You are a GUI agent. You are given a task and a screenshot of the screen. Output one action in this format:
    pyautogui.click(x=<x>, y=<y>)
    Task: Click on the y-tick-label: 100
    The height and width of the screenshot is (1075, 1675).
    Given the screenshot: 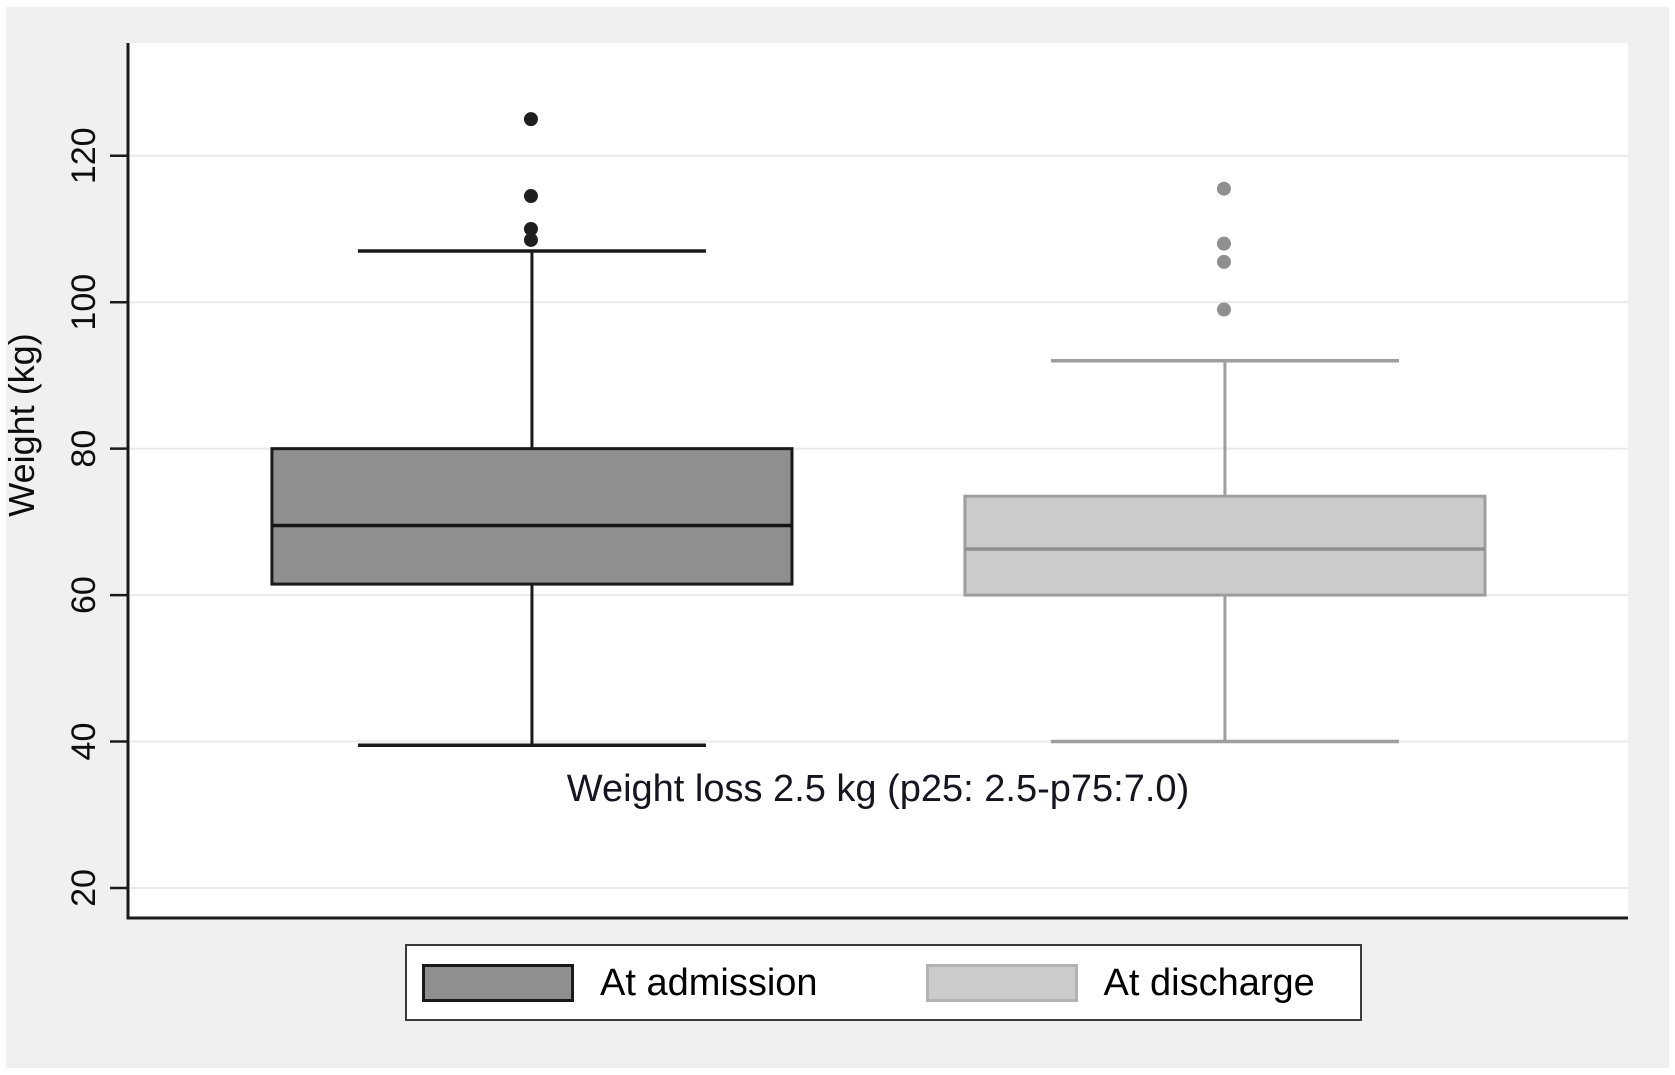 What is the action you would take?
    pyautogui.click(x=84, y=302)
    